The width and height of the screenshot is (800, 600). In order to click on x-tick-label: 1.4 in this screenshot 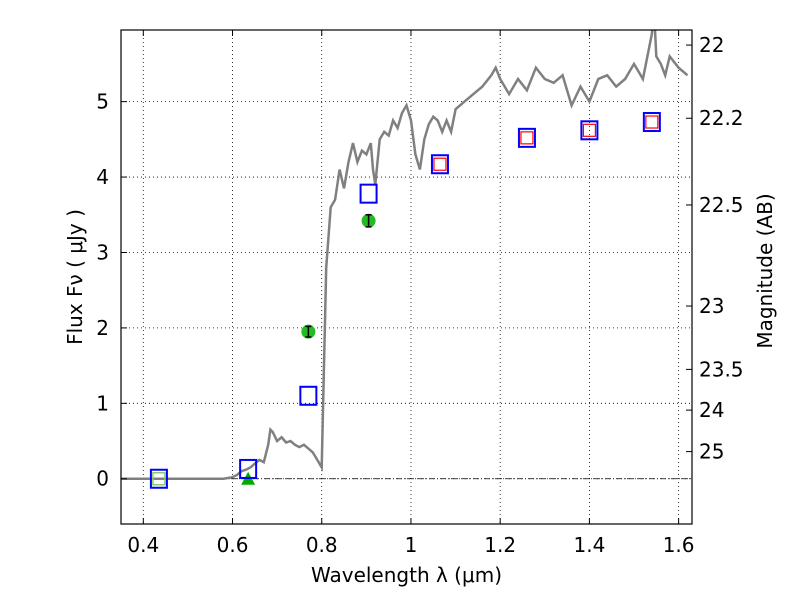, I will do `click(589, 545)`.